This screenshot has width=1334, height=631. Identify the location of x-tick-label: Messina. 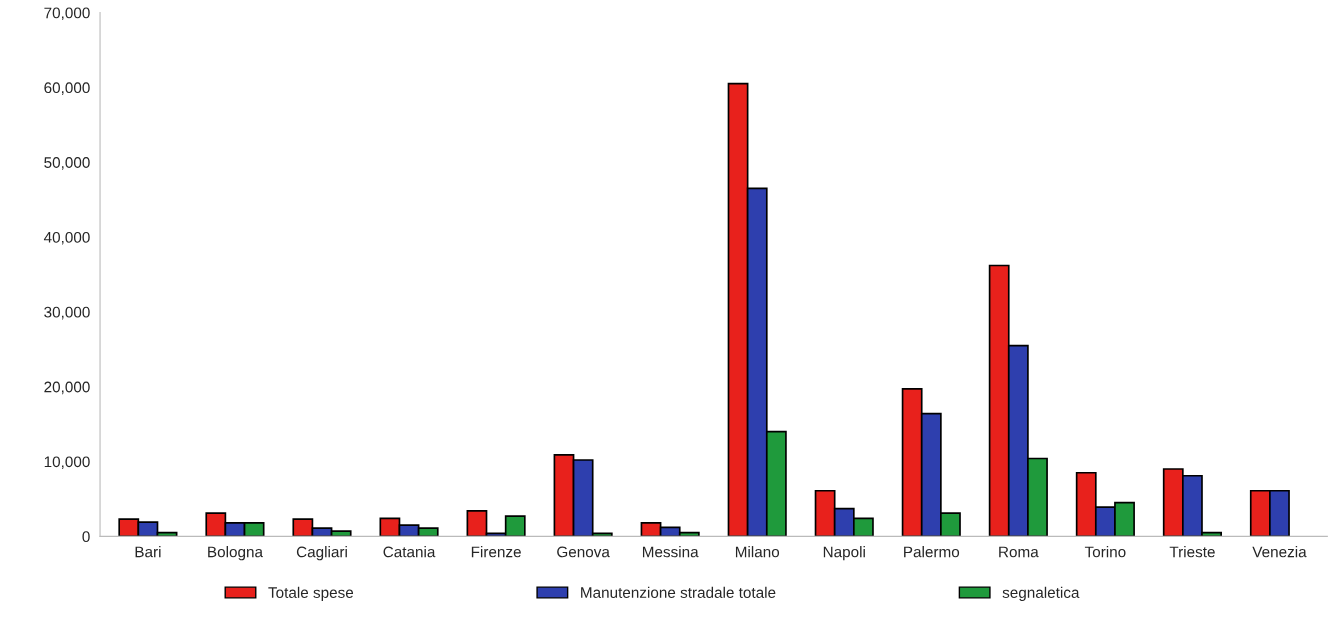
(670, 552).